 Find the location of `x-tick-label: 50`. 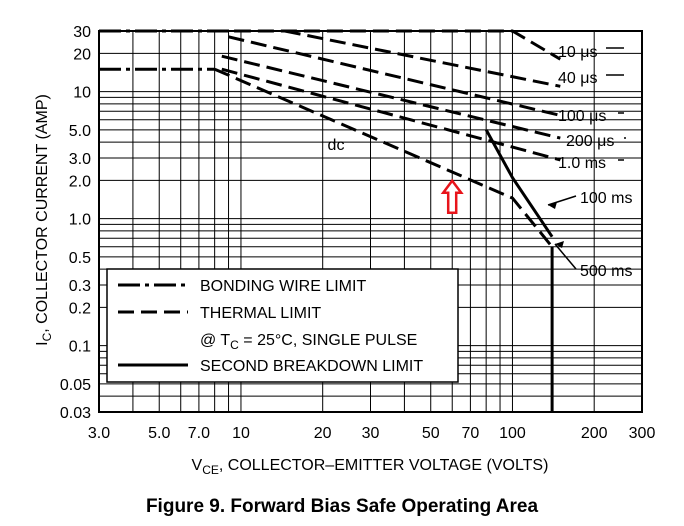

x-tick-label: 50 is located at coordinates (431, 433).